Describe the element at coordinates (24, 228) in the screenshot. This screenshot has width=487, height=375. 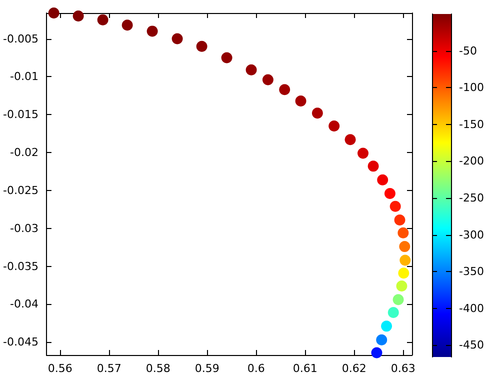
I see `y-tick-label: -0.03` at that location.